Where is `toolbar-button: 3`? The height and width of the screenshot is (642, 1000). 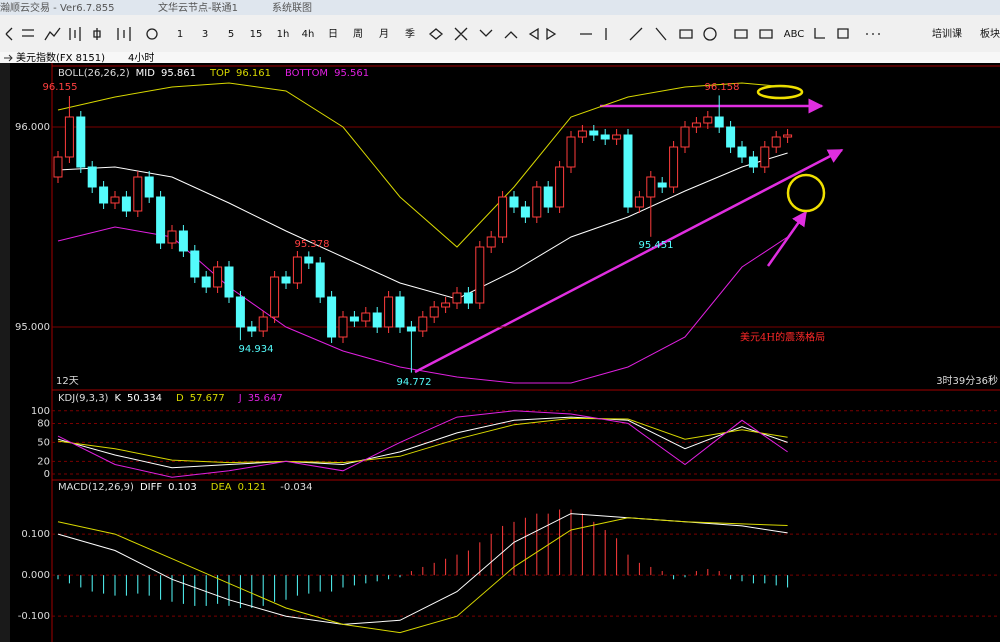 toolbar-button: 3 is located at coordinates (205, 34).